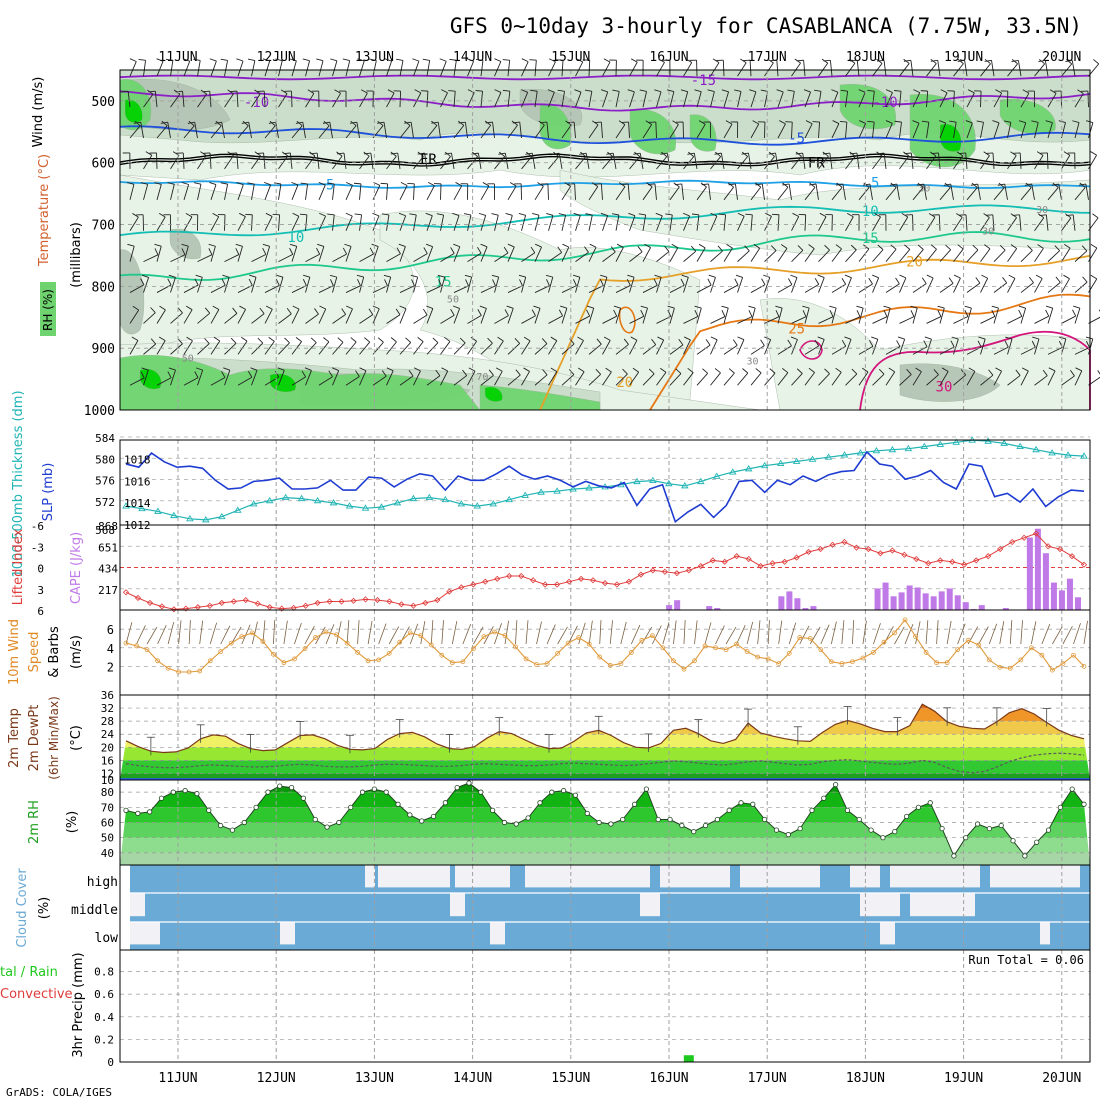 The width and height of the screenshot is (1100, 1100). I want to click on temp-band, so click(605, 767).